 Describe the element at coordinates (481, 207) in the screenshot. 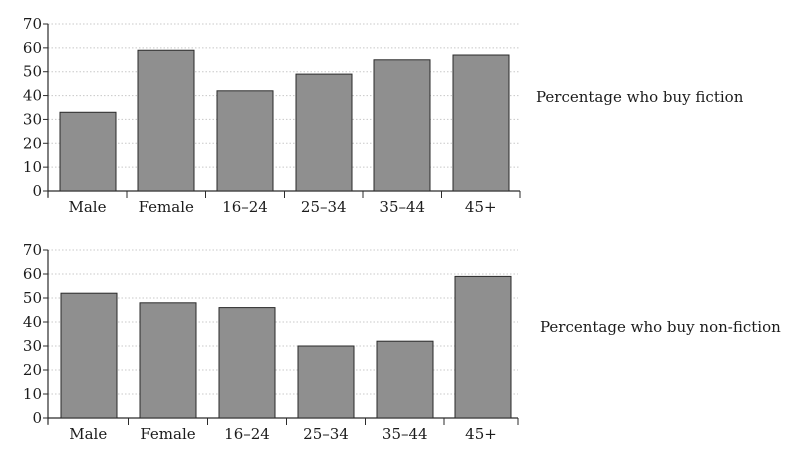

I see `fiction-category-label: 45+` at that location.